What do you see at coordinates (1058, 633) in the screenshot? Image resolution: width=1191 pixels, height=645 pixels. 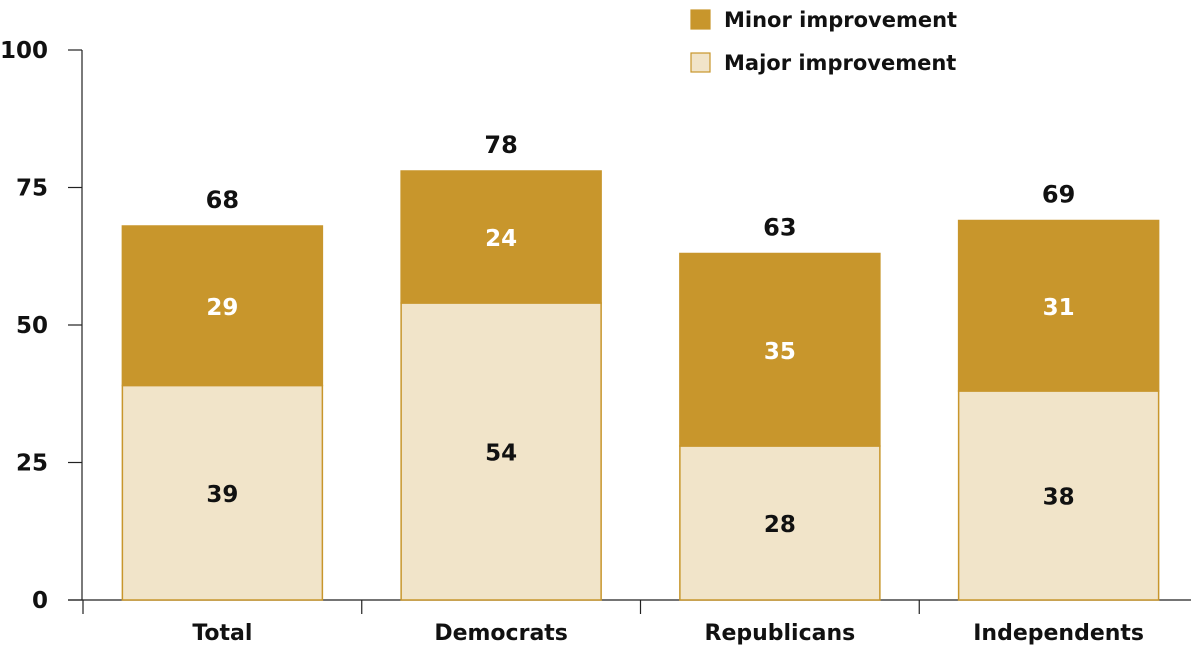 I see `x-category-label: Independents` at bounding box center [1058, 633].